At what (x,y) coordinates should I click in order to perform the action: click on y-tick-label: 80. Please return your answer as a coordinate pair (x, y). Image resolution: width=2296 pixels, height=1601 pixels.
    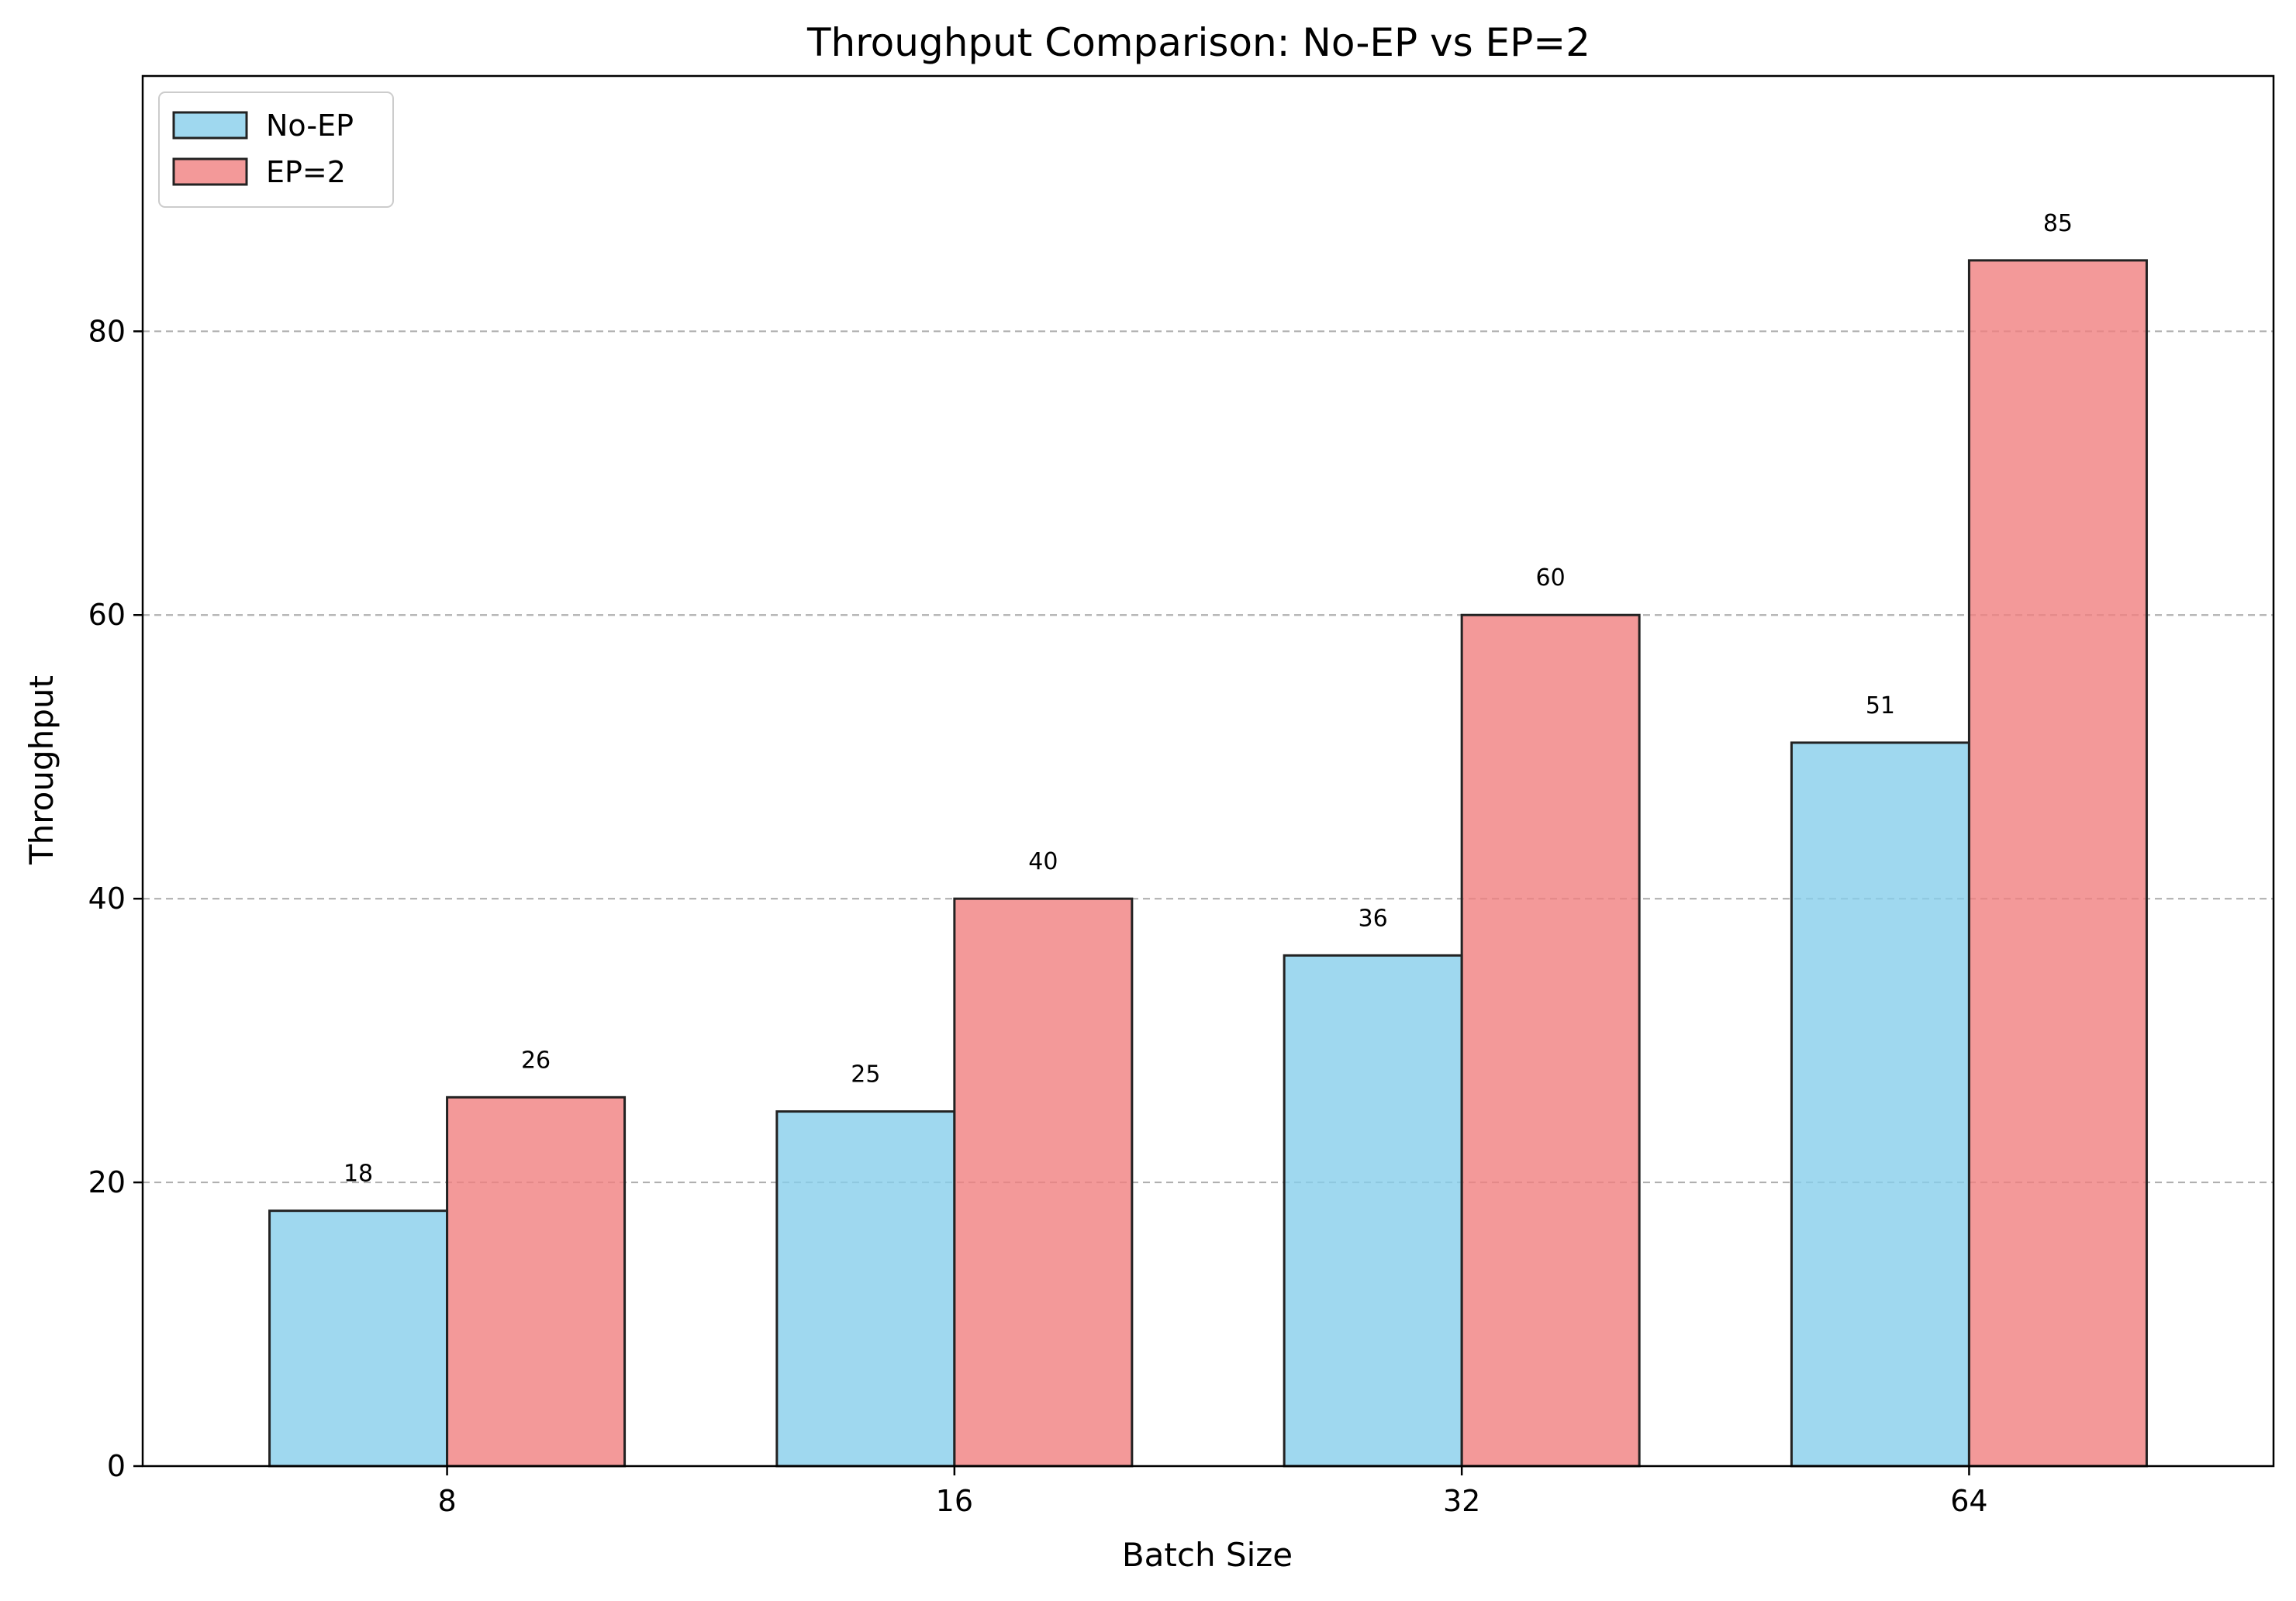
    Looking at the image, I should click on (107, 331).